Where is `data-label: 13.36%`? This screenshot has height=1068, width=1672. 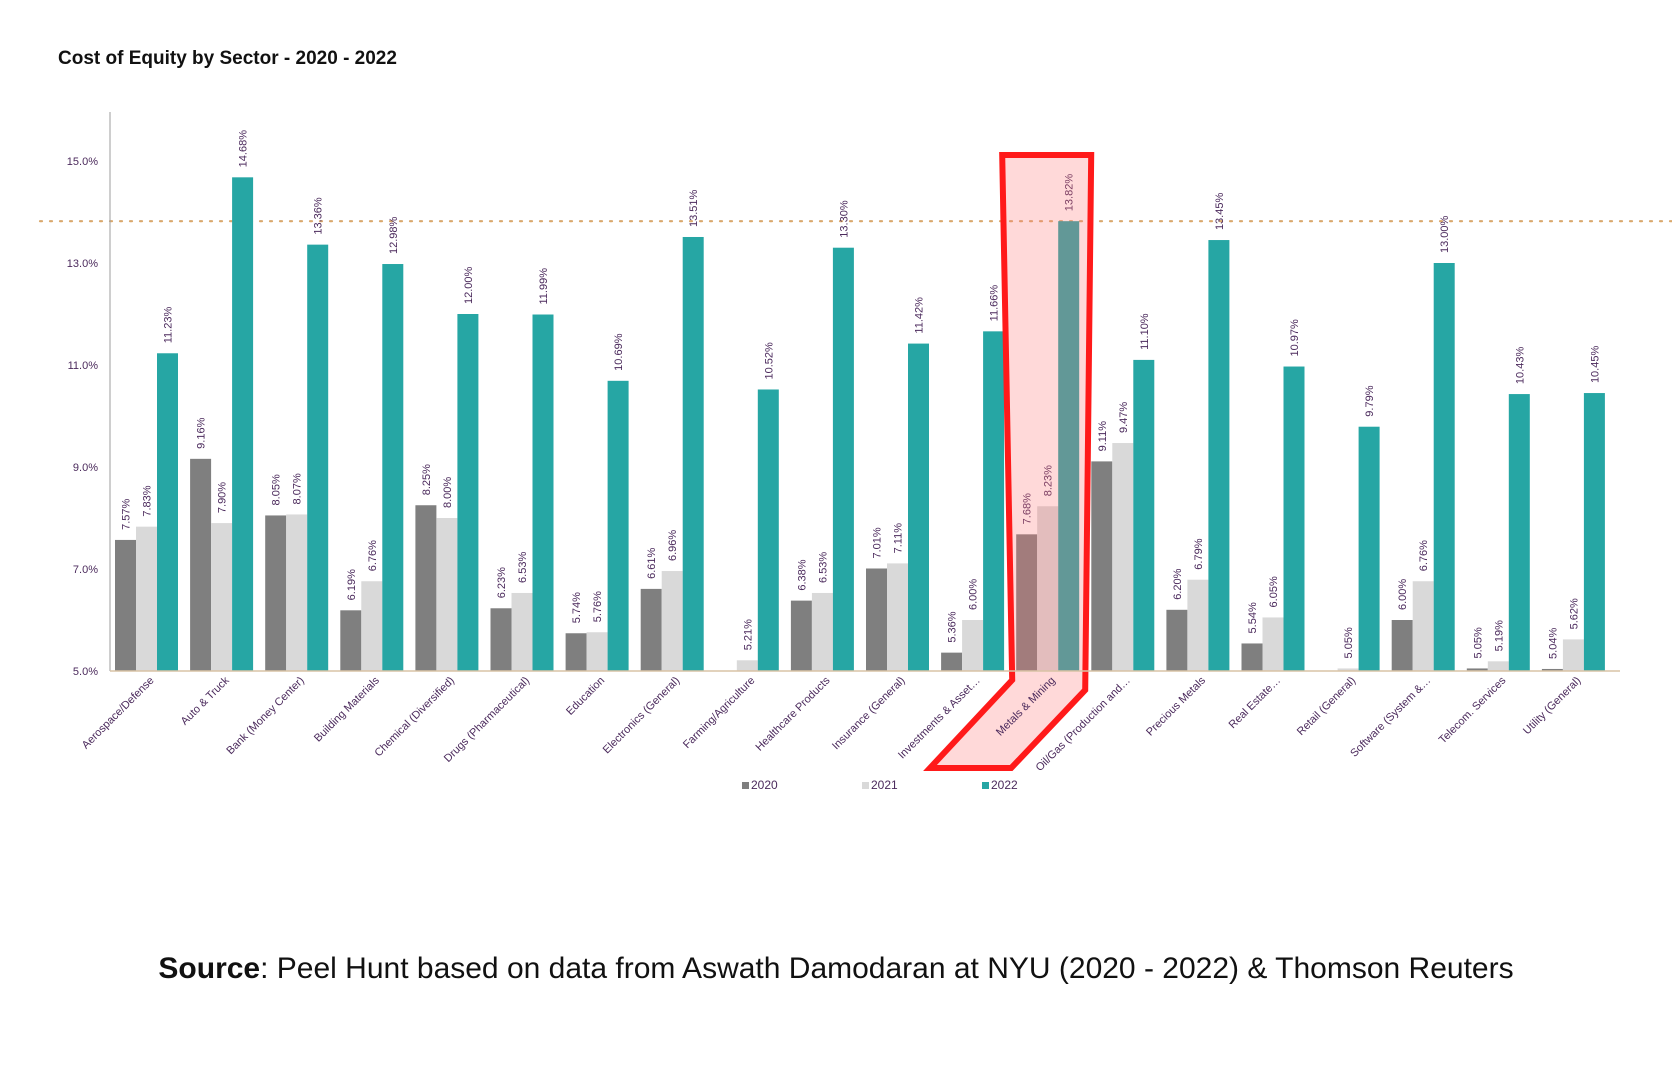
data-label: 13.36% is located at coordinates (319, 216).